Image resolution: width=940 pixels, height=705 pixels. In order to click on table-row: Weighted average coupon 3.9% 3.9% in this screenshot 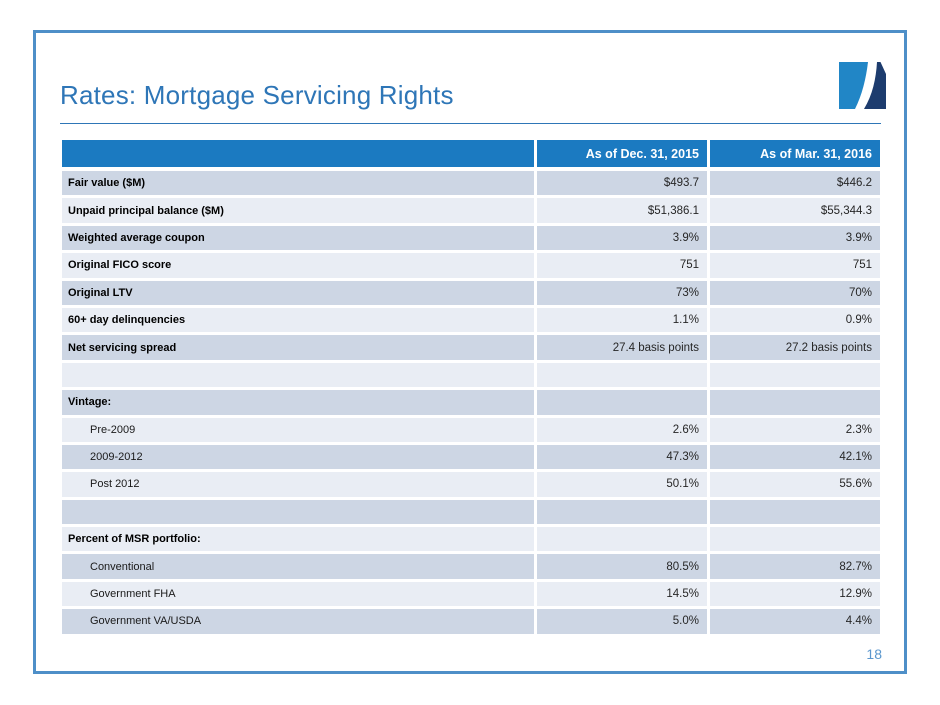, I will do `click(471, 238)`.